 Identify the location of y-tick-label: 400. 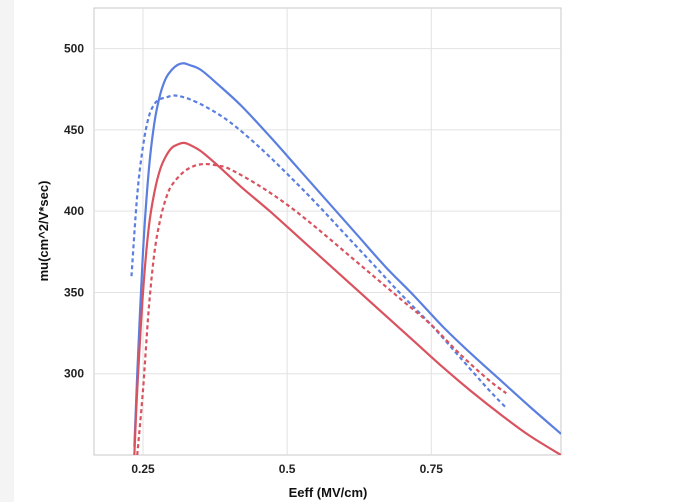
(74, 211).